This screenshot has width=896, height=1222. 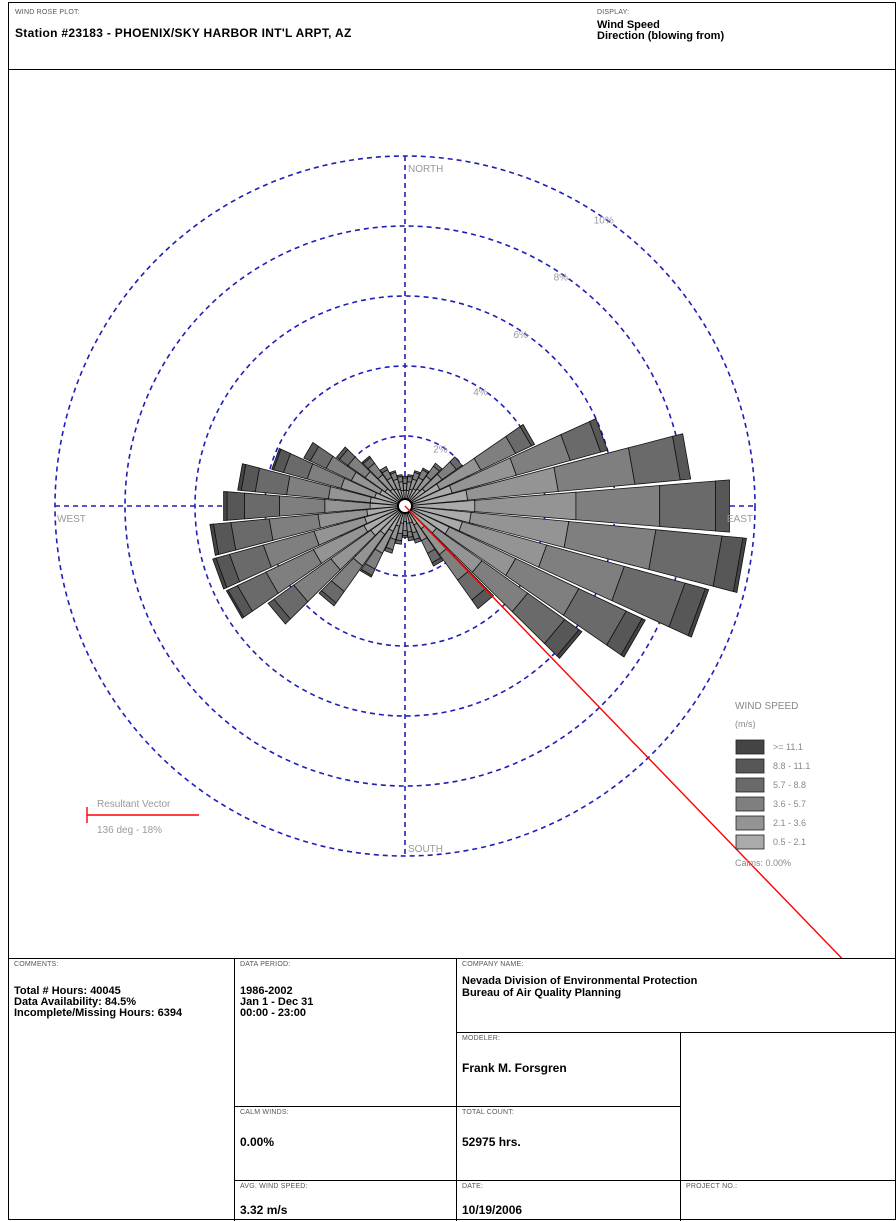 What do you see at coordinates (514, 1068) in the screenshot?
I see `modeler-value: Frank M. Forsgren` at bounding box center [514, 1068].